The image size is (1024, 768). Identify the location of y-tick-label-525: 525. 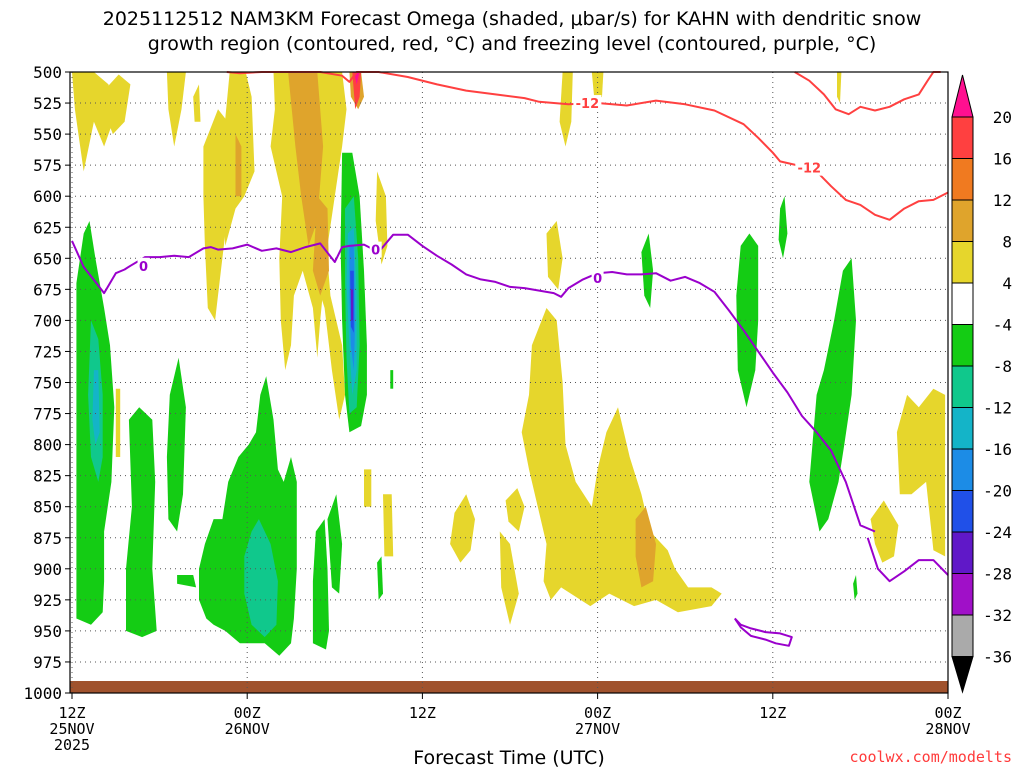
(47, 103).